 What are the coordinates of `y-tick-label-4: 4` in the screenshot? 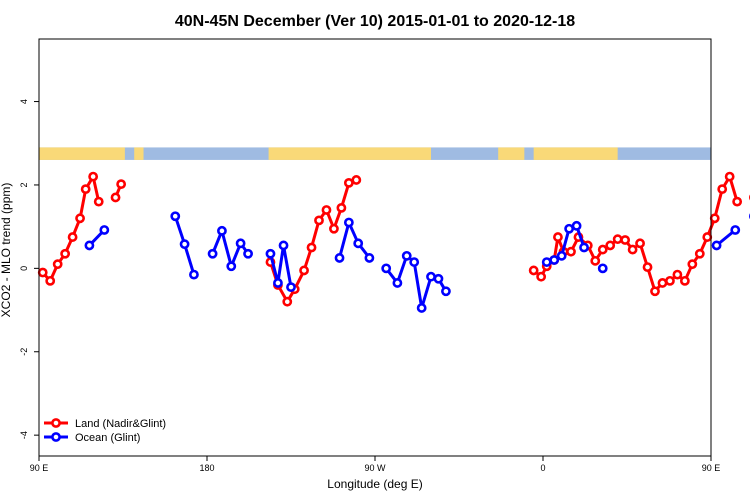 It's located at (24, 101).